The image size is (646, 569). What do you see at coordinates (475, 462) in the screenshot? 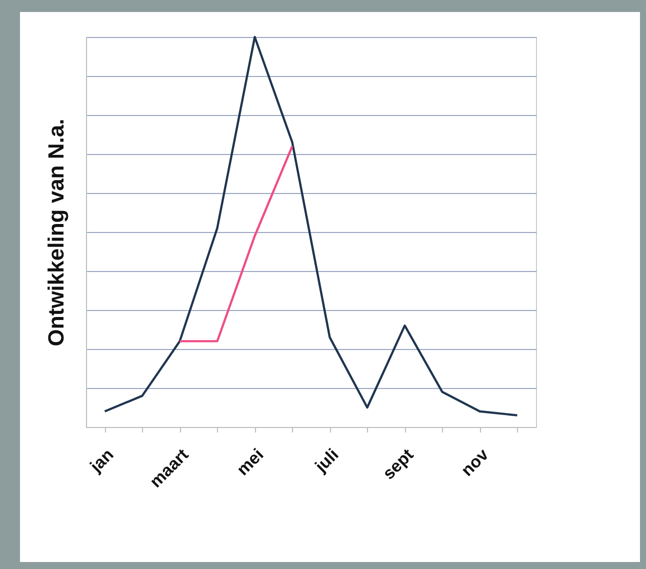
I see `x-tick-label: nov` at bounding box center [475, 462].